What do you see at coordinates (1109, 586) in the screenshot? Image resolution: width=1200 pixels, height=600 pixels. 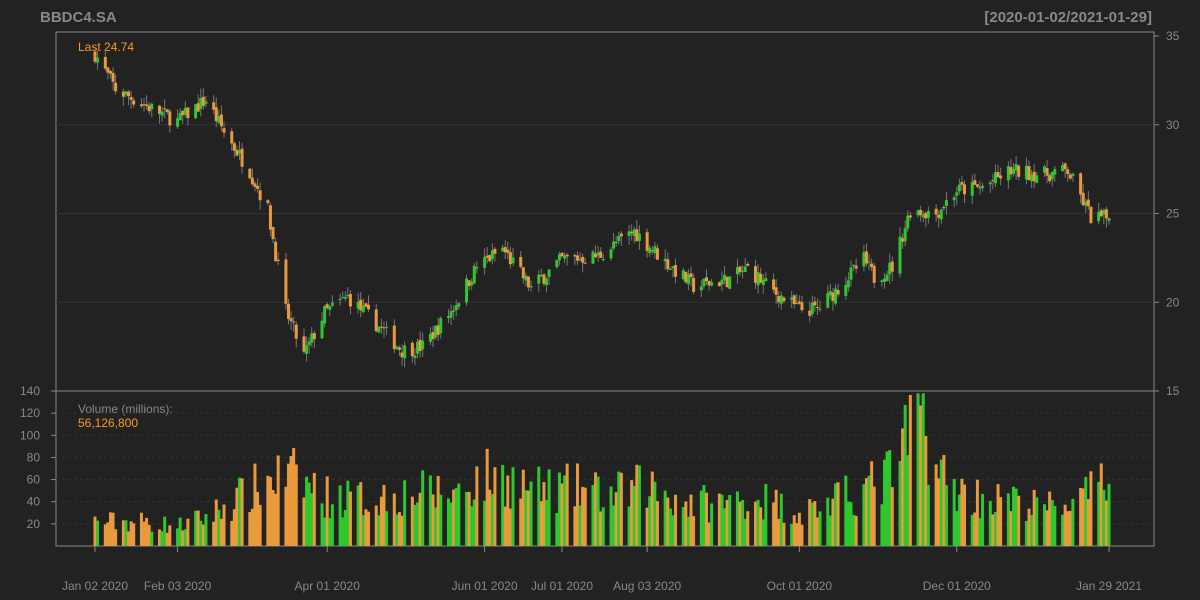 I see `x-tick-label: Jan 29 2021` at bounding box center [1109, 586].